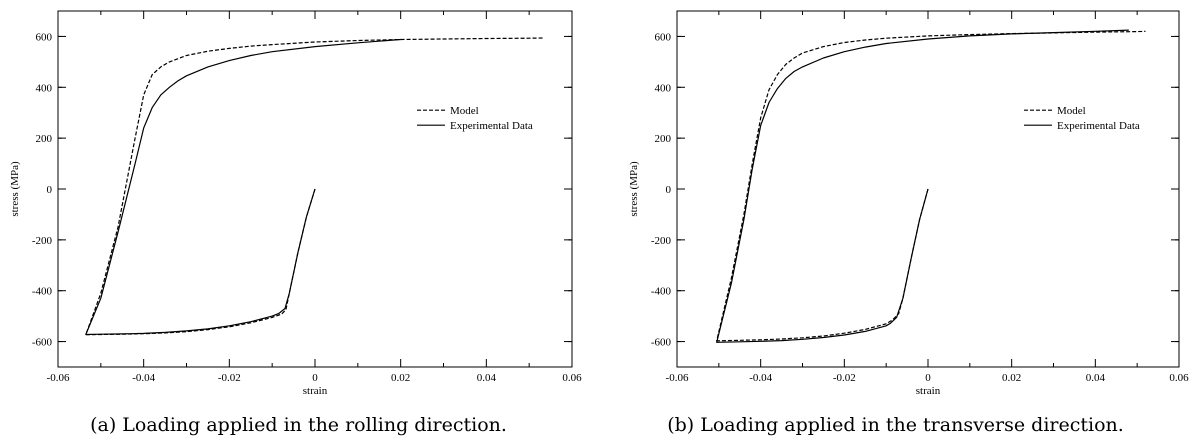 This screenshot has height=445, width=1194. I want to click on chart-a-legend-label: Experimental Data, so click(491, 126).